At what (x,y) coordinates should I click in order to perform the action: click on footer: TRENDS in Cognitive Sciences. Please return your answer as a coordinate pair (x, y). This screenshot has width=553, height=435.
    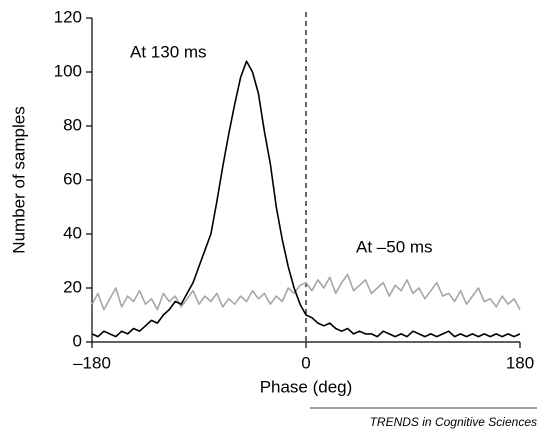
    Looking at the image, I should click on (453, 422).